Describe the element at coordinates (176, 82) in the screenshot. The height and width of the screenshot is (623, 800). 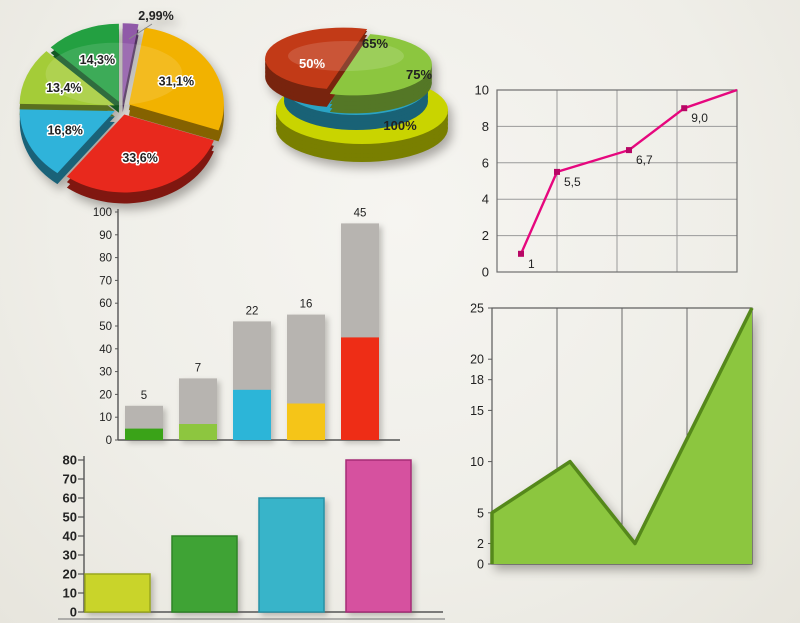
I see `slice-label: 31,1%` at that location.